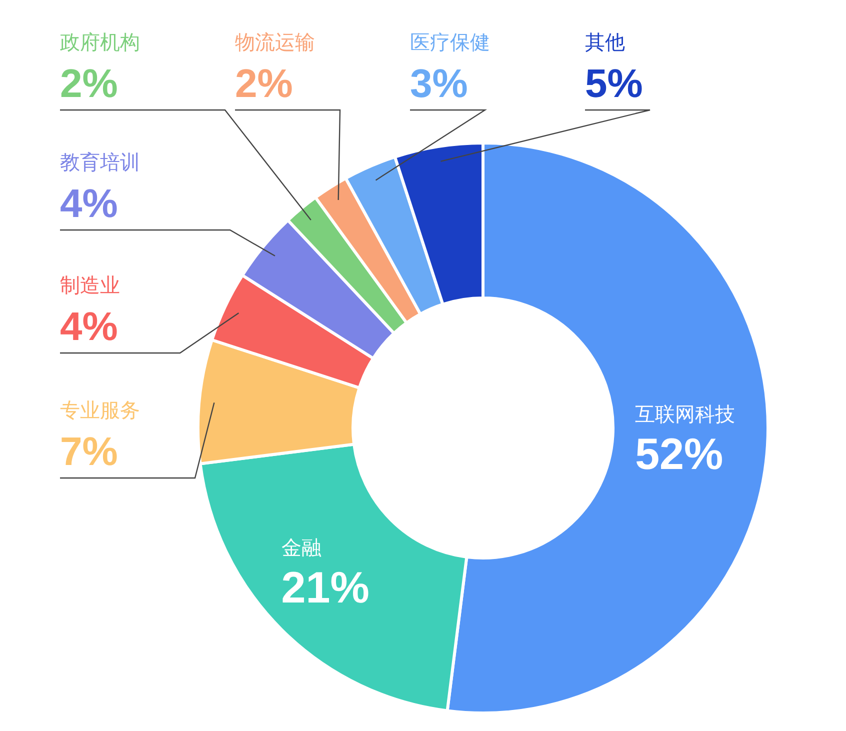 This screenshot has width=846, height=731. Describe the element at coordinates (685, 415) in the screenshot. I see `slice-label: 互联网科技` at that location.